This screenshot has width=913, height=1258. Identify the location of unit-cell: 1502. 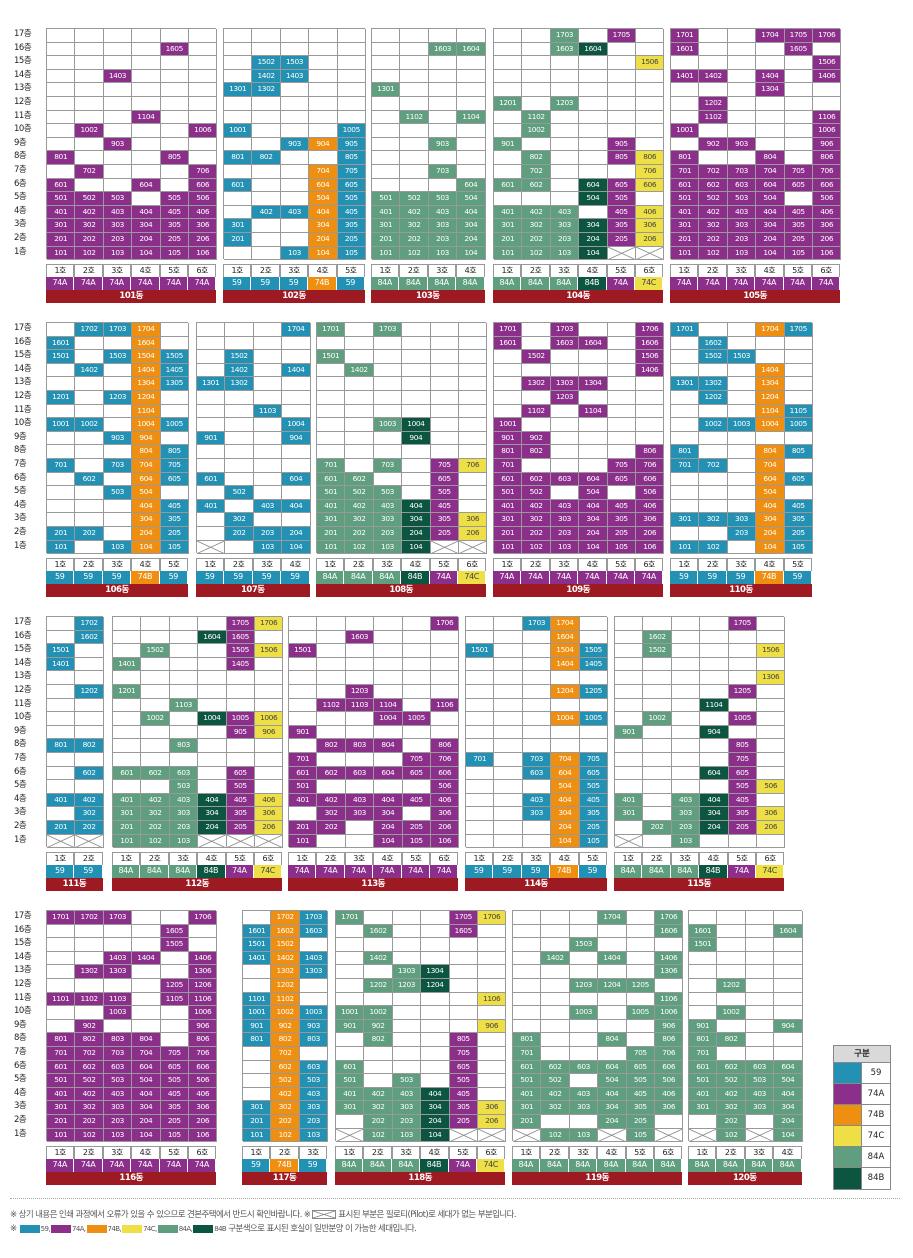
(285, 945).